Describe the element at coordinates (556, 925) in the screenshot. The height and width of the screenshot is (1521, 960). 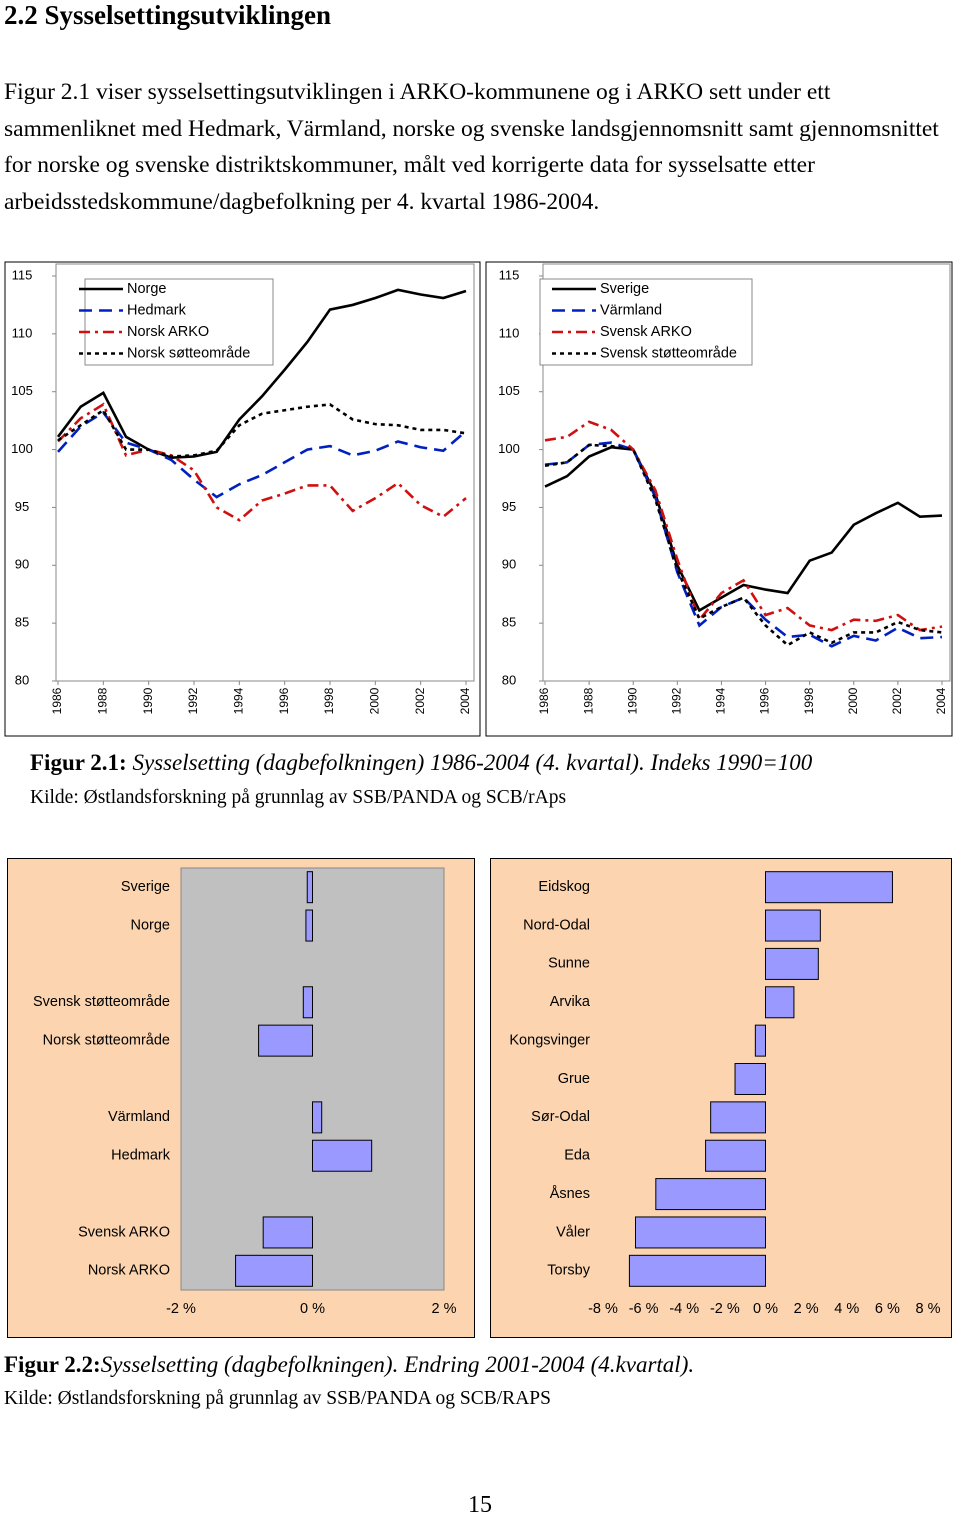
I see `category-label: Nord-Odal` at that location.